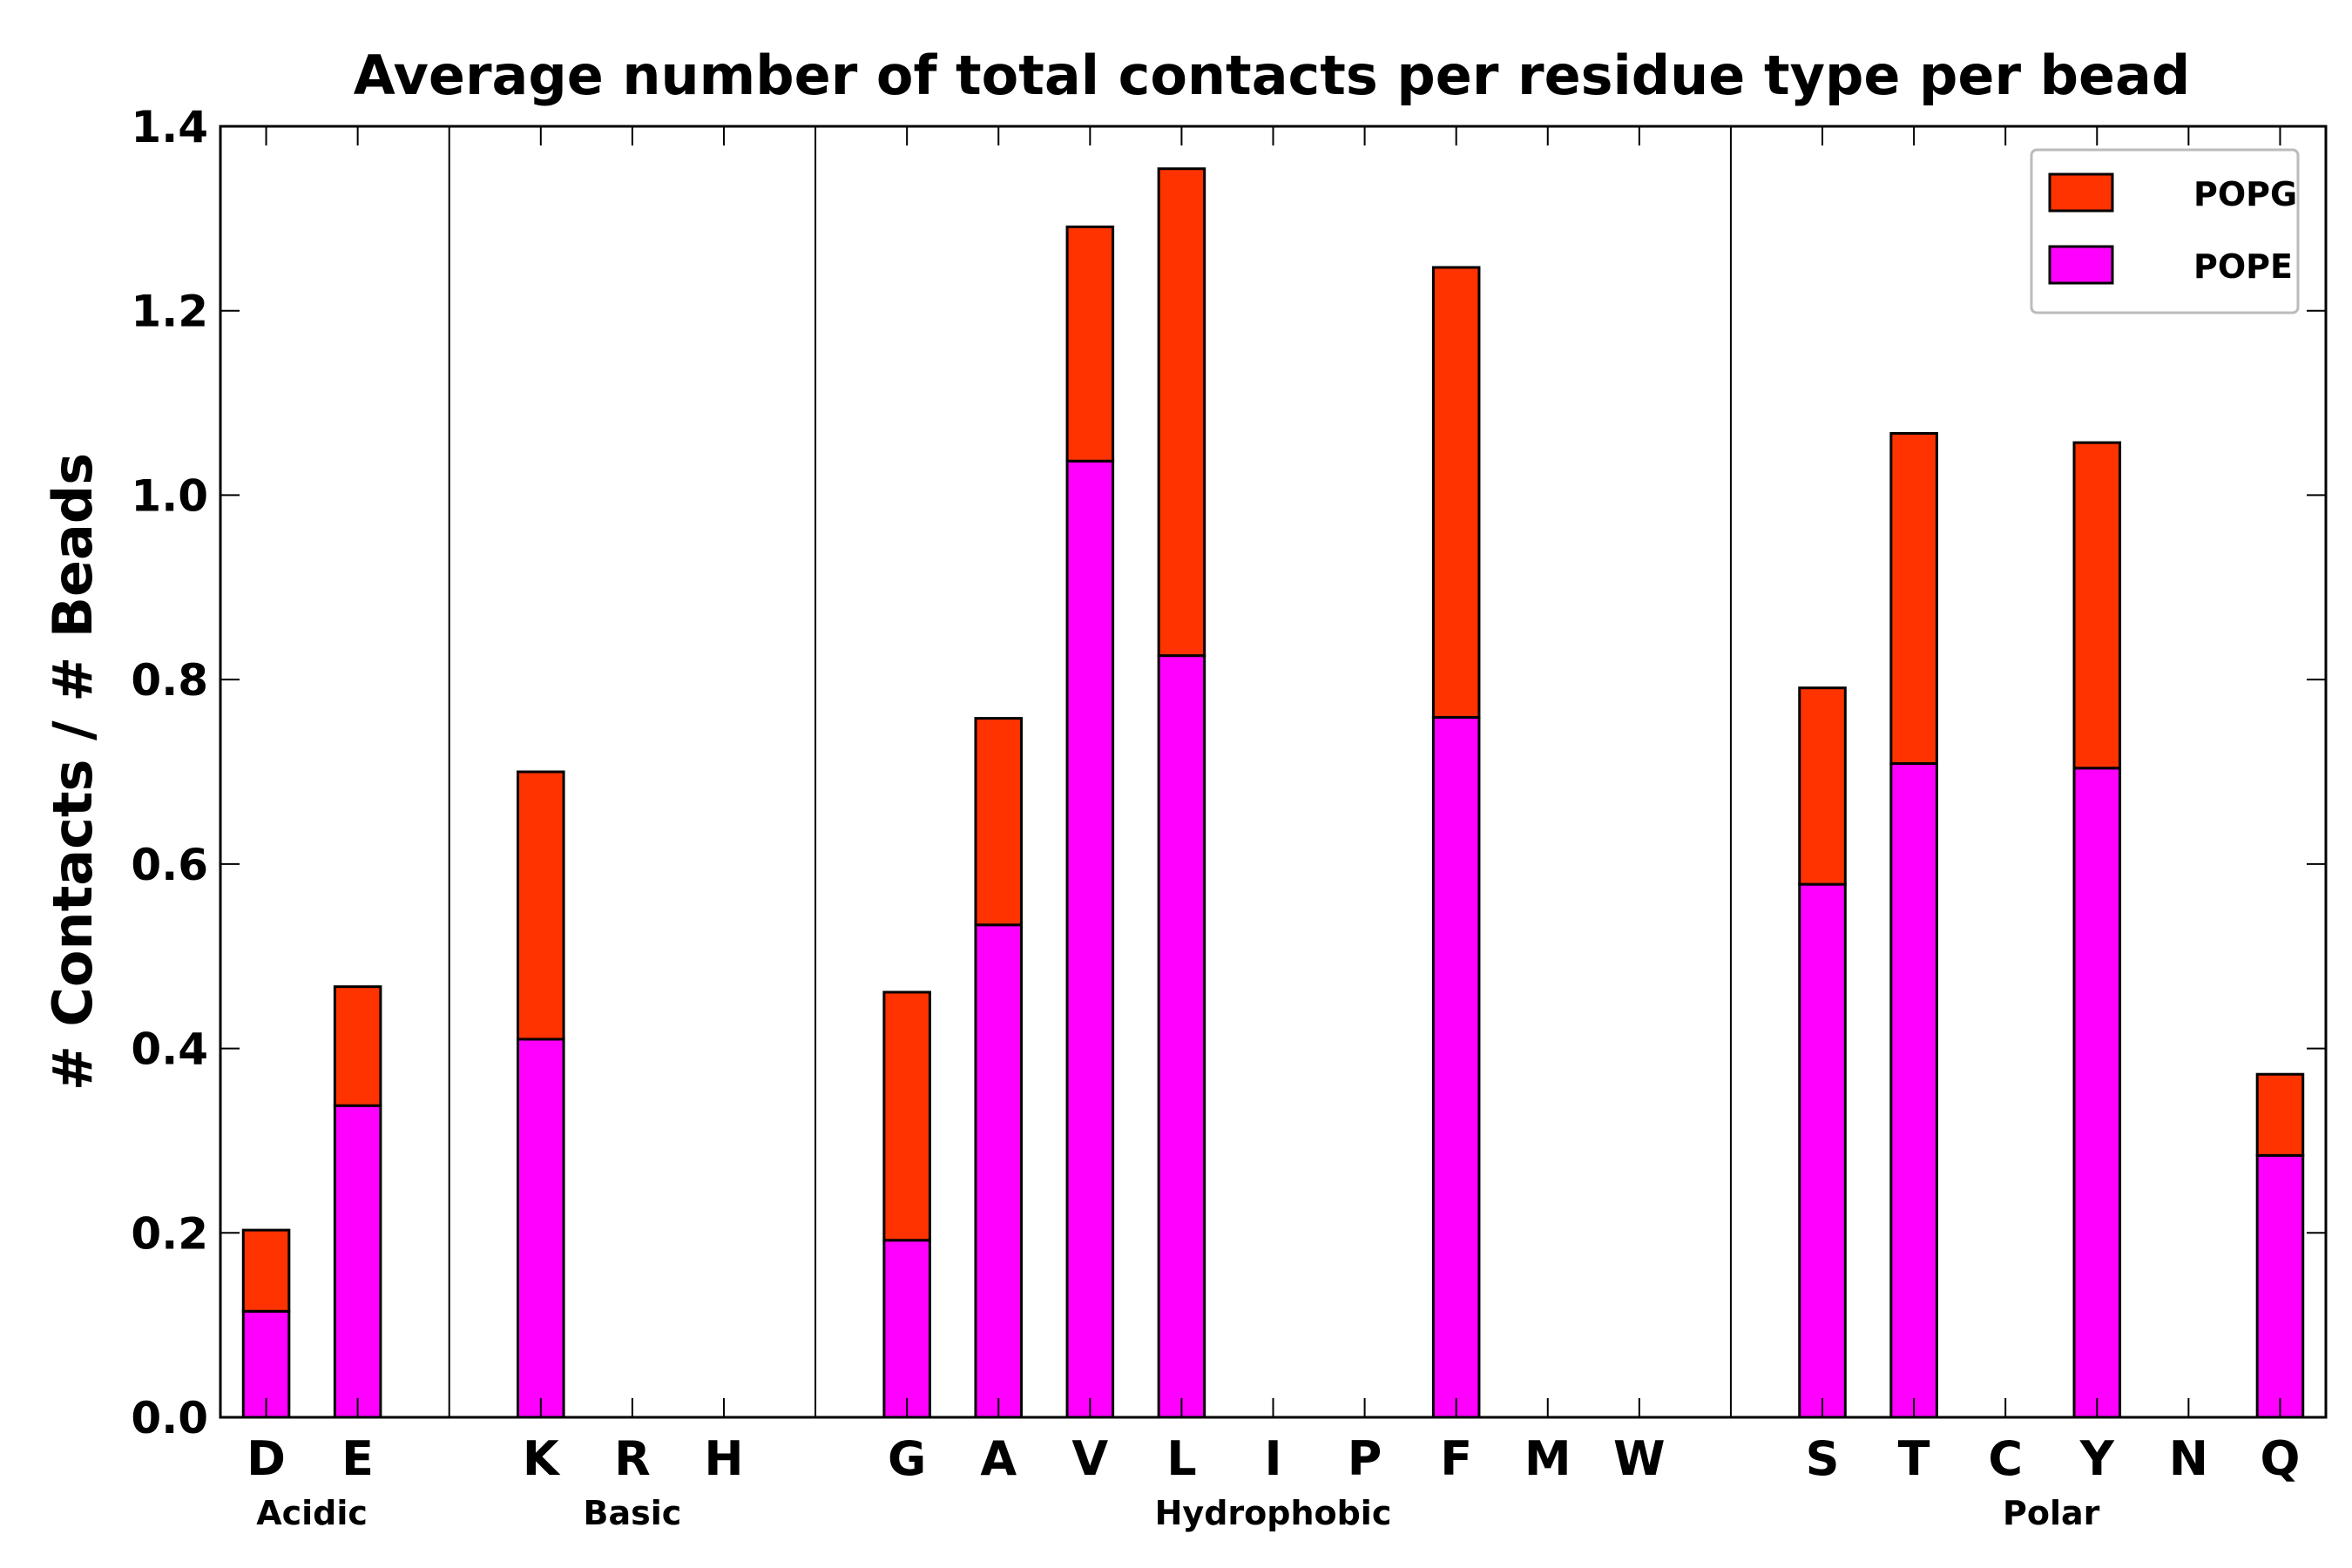  What do you see at coordinates (2165, 231) in the screenshot?
I see `legend: POPG POPE` at bounding box center [2165, 231].